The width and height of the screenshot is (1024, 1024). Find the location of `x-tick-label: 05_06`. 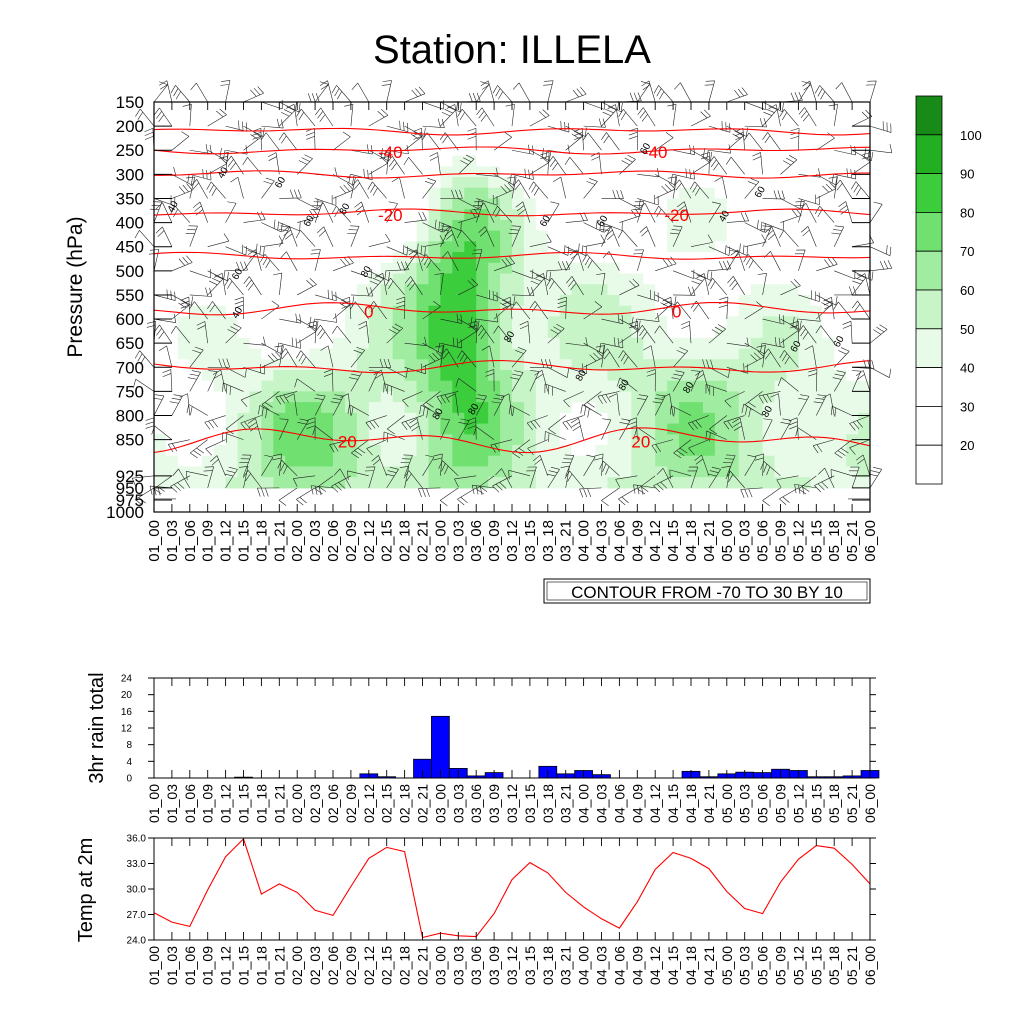

x-tick-label: 05_06 is located at coordinates (763, 541).